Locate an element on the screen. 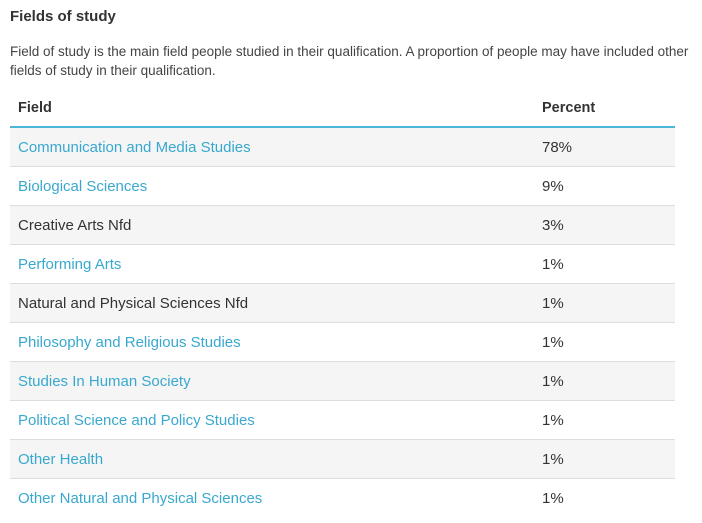  field-cell: Philosophy and Religious Studies is located at coordinates (272, 342).